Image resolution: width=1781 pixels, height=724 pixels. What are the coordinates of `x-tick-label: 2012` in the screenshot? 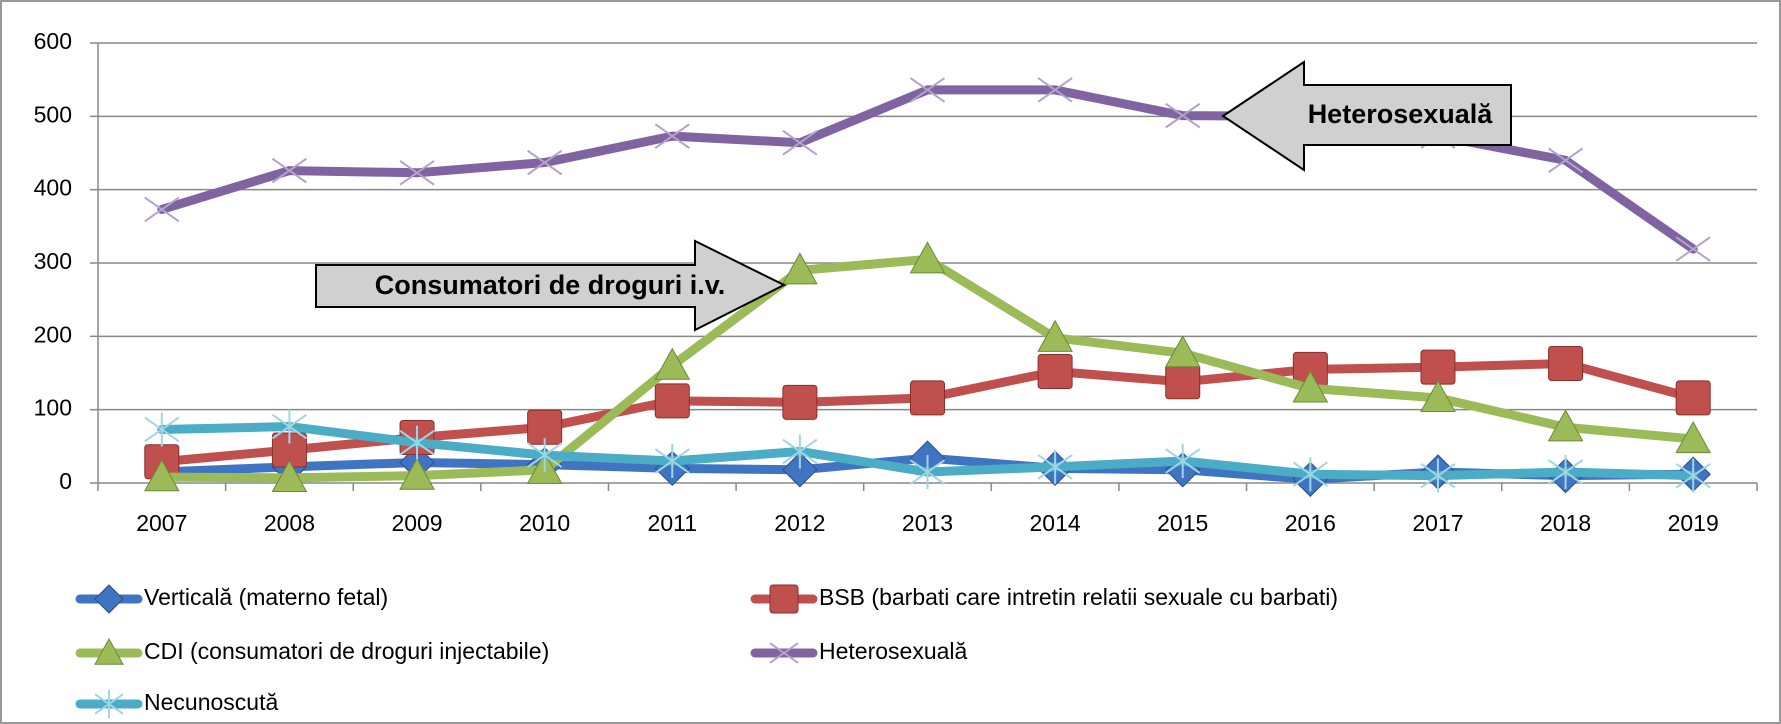 It's located at (799, 523).